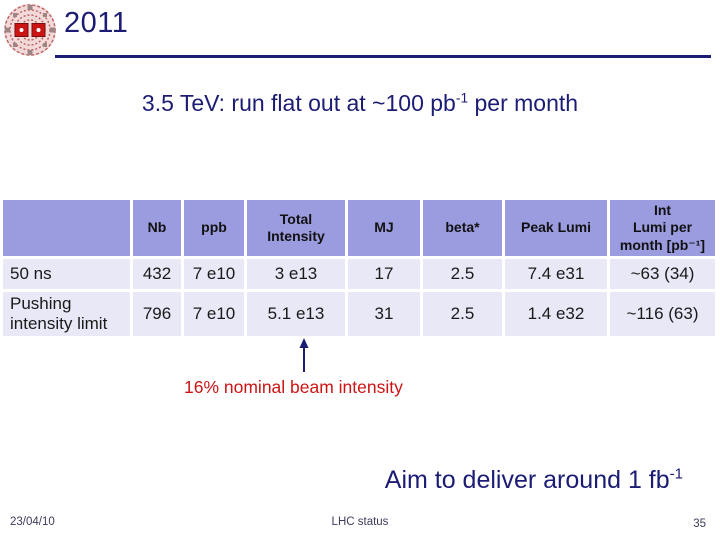  I want to click on column-header: Nb, so click(157, 228).